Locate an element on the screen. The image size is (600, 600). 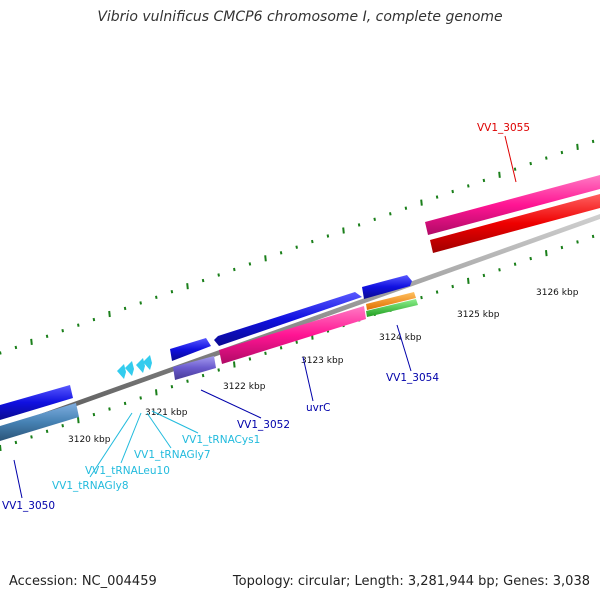
gene-vv1-3054-orange is located at coordinates (391, 301).